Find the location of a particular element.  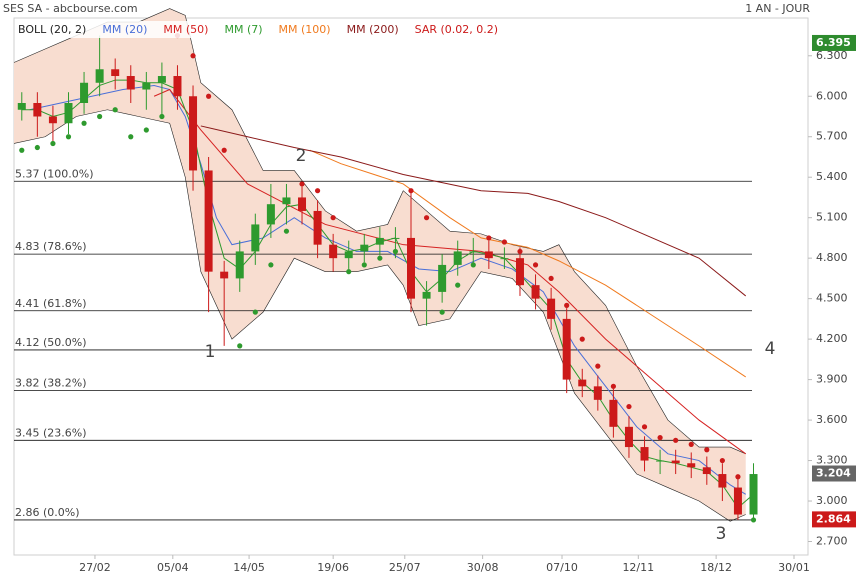

annotation: 1 is located at coordinates (210, 352).